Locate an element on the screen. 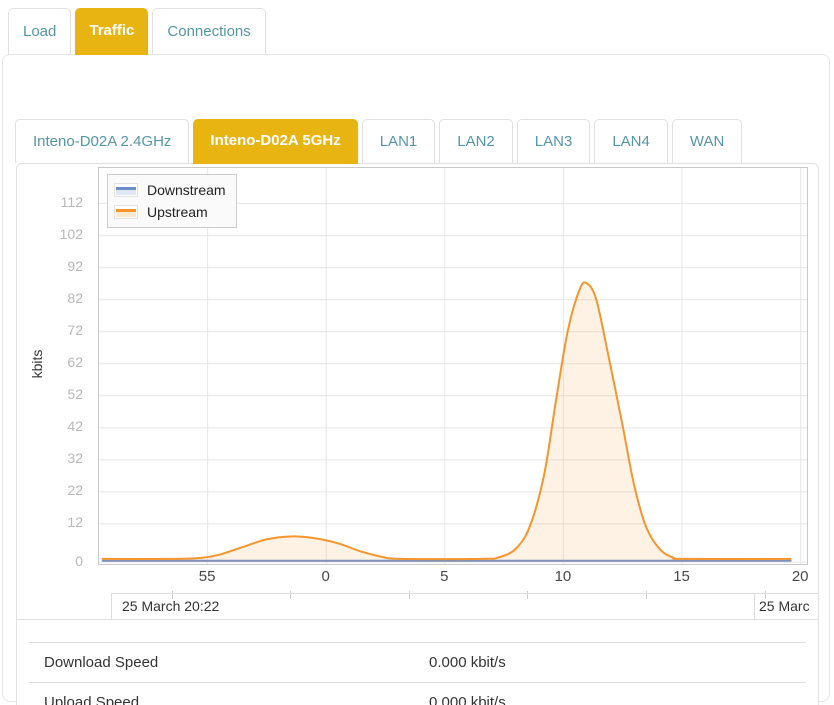 The width and height of the screenshot is (834, 705). stat-row-download-speed: Download Speed 0.000 kbit/s is located at coordinates (417, 662).